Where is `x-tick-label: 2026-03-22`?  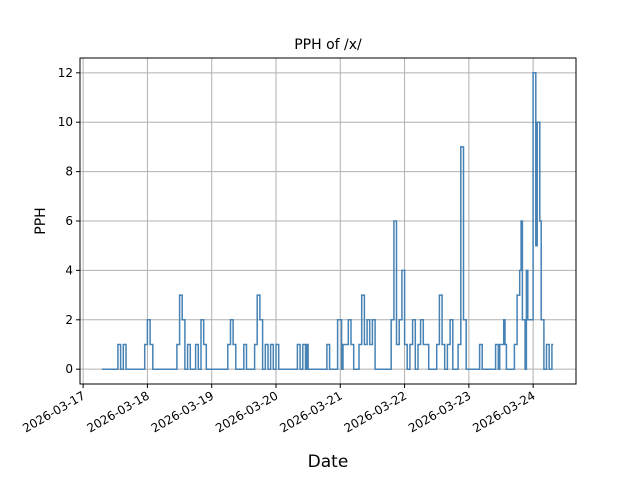
x-tick-label: 2026-03-22 is located at coordinates (375, 411).